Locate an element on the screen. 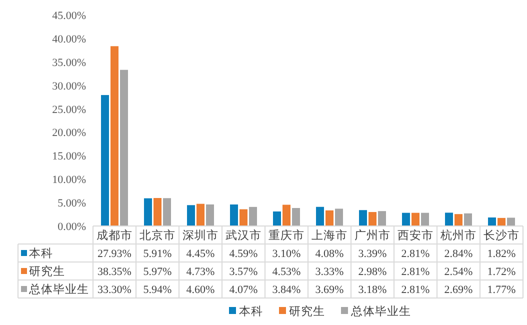  x-tick-label: 杭州市 is located at coordinates (458, 235).